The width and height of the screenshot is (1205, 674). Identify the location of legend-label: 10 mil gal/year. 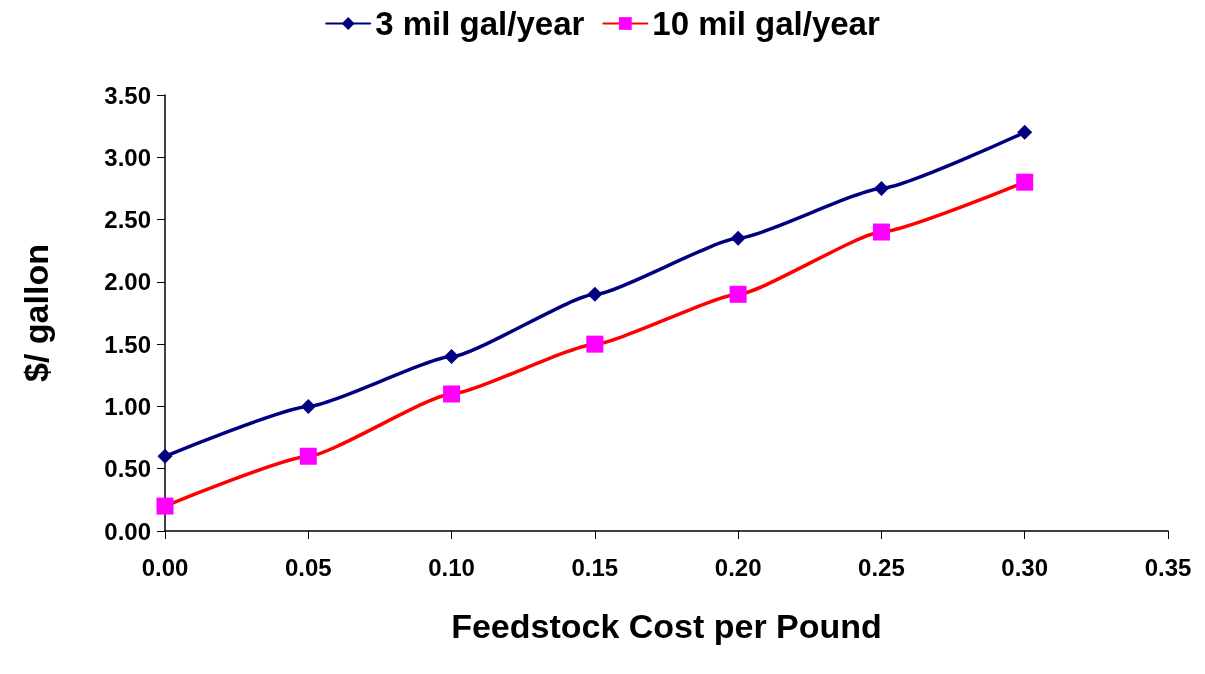
(766, 23).